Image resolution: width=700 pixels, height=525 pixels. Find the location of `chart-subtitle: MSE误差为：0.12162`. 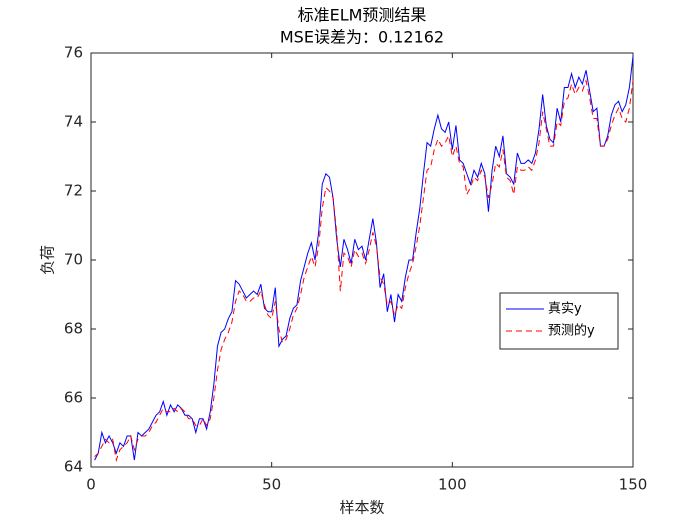

chart-subtitle: MSE误差为：0.12162 is located at coordinates (362, 37).